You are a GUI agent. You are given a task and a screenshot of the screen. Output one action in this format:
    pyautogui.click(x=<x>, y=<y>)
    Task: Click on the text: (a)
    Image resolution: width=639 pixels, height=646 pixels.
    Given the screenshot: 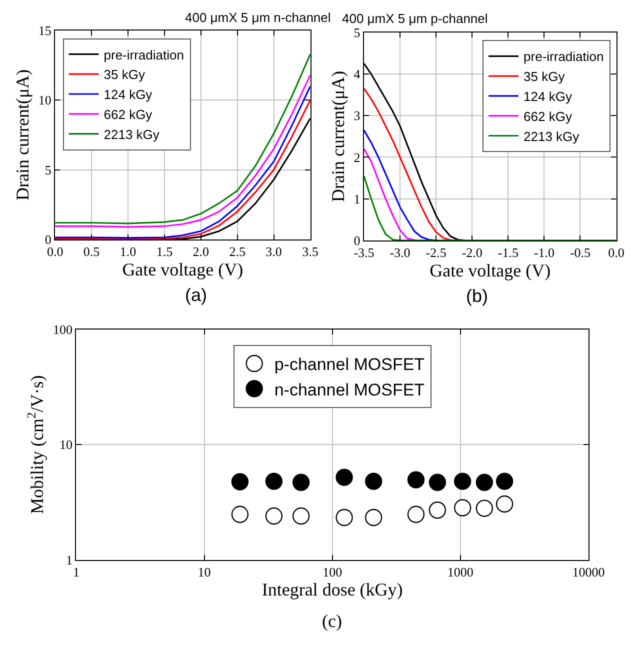 What is the action you would take?
    pyautogui.click(x=196, y=295)
    